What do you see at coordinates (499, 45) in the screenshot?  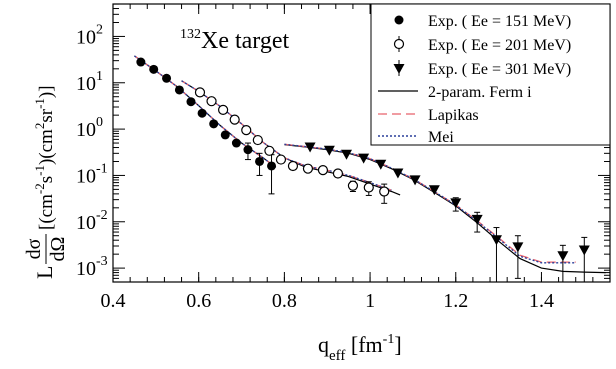 I see `legend-label-201: Exp. ( Ee = 201 MeV)` at bounding box center [499, 45].